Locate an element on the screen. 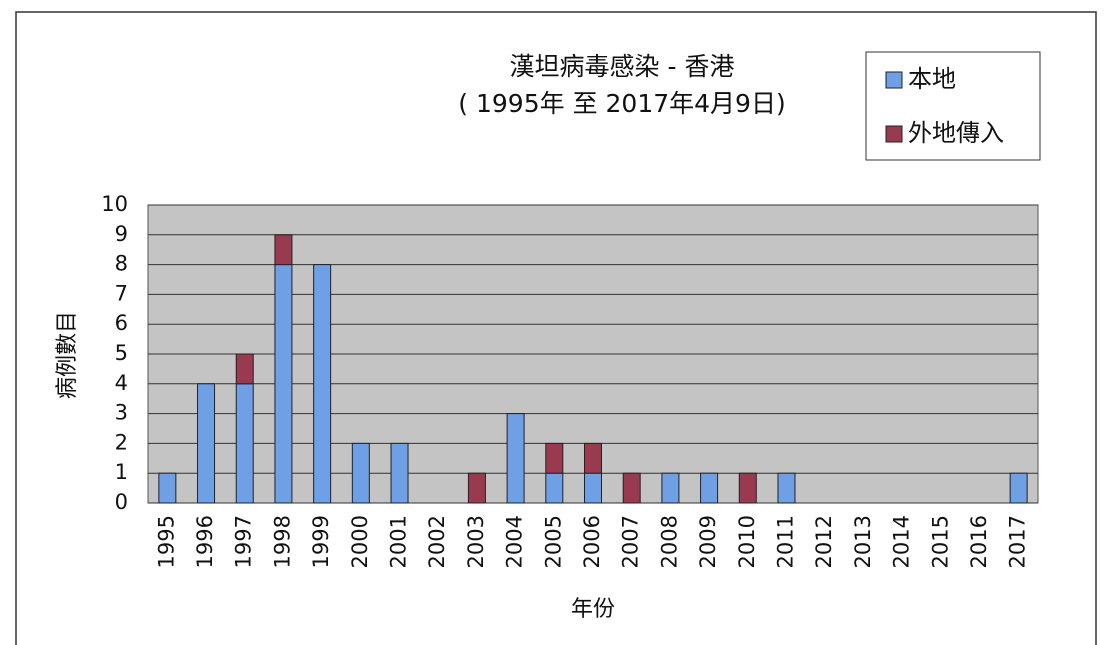  legend-label: 本地 is located at coordinates (932, 79).